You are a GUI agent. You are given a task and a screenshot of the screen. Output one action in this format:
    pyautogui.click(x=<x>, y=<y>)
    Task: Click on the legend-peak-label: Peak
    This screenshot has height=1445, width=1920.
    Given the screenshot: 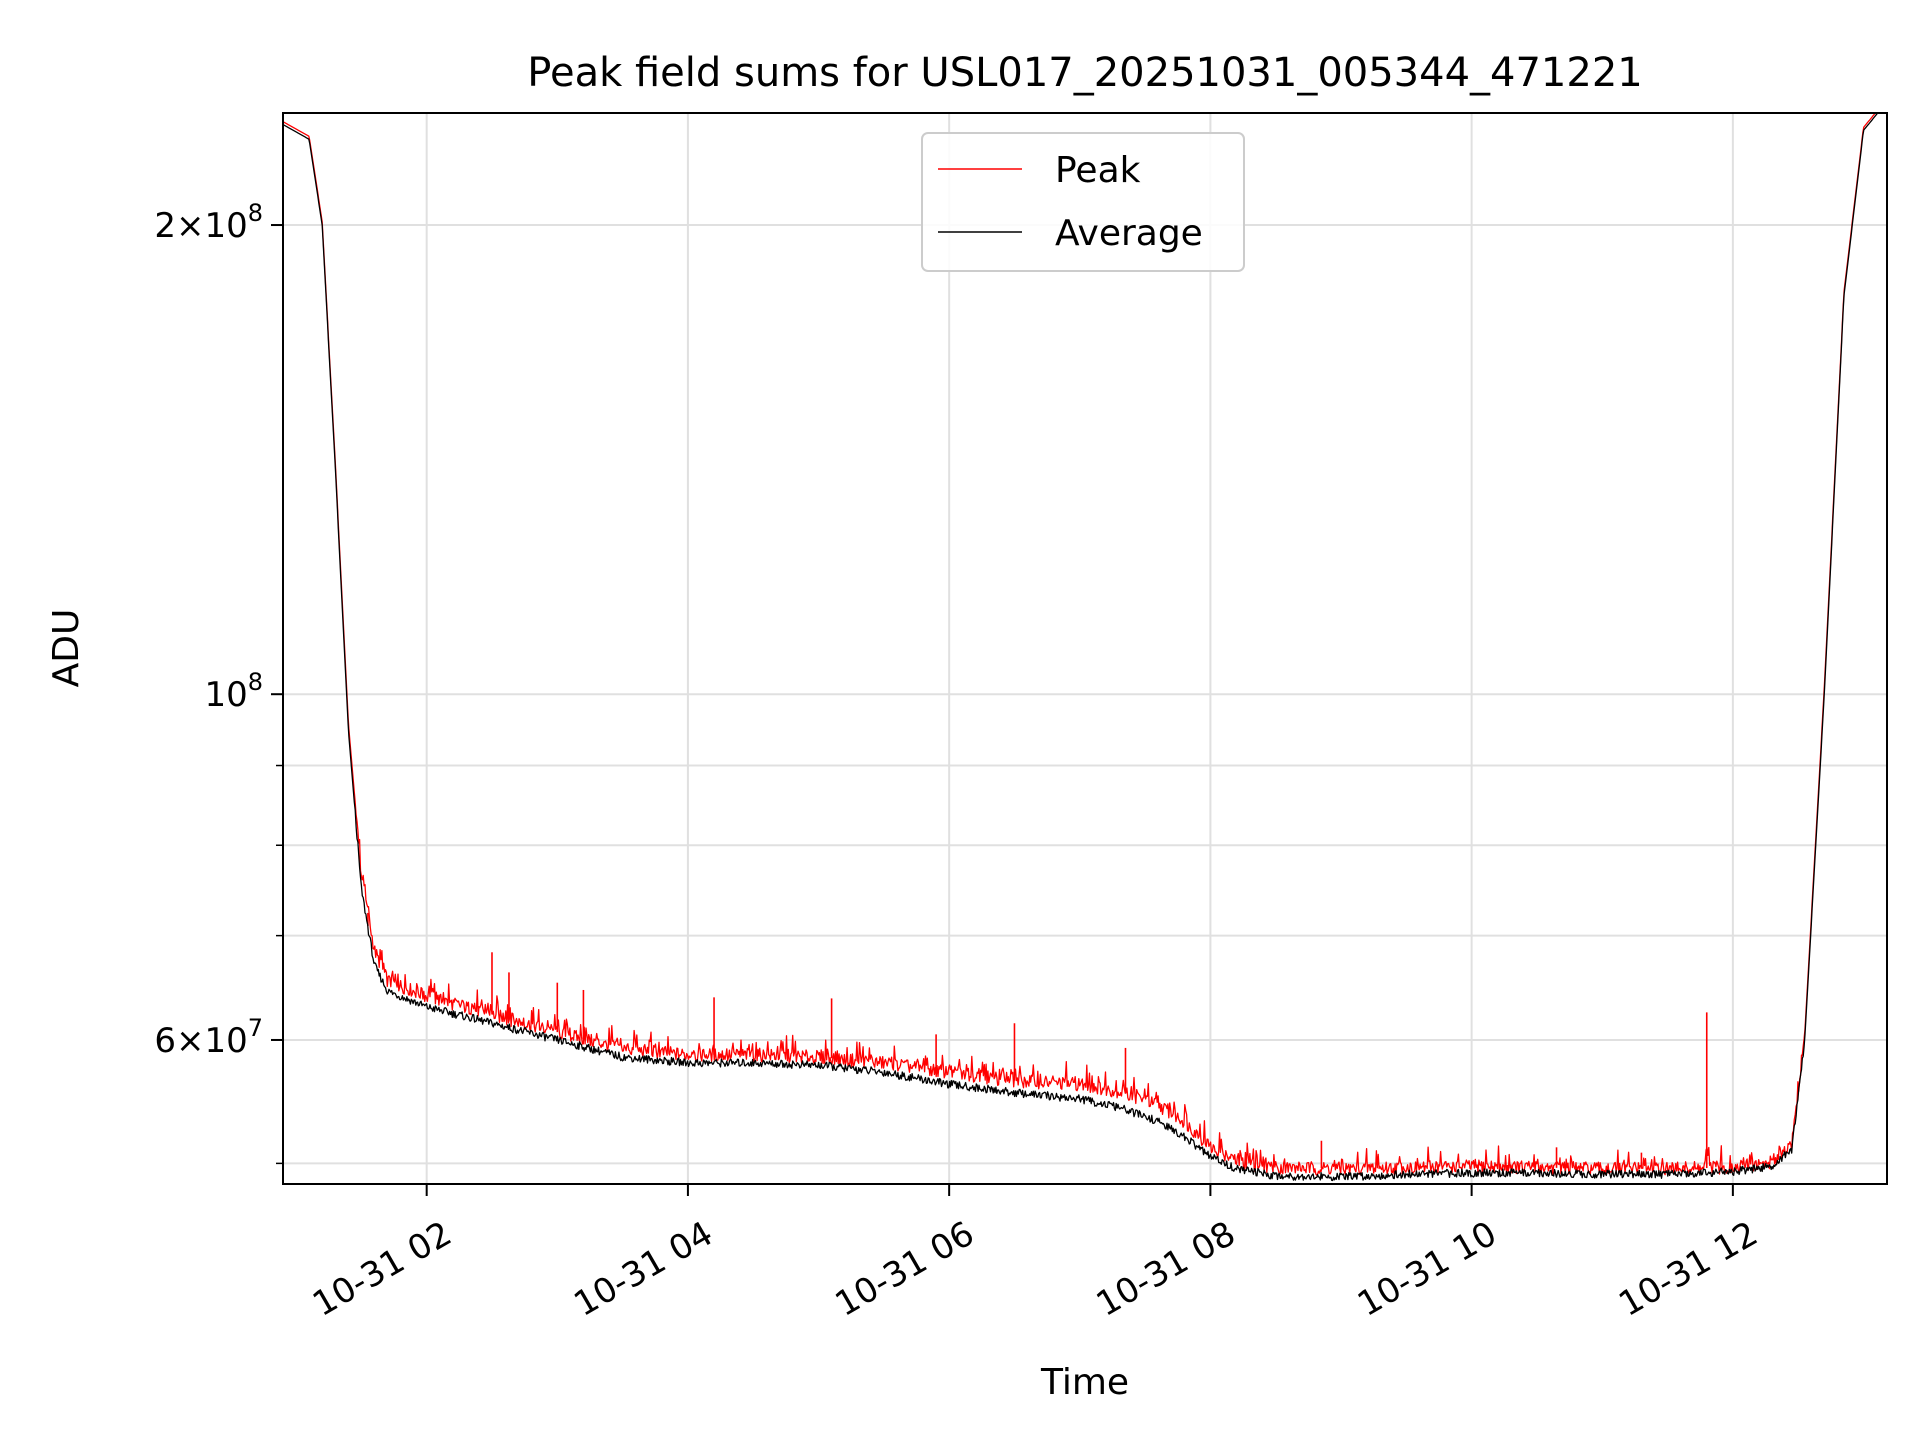 What is the action you would take?
    pyautogui.click(x=1098, y=170)
    